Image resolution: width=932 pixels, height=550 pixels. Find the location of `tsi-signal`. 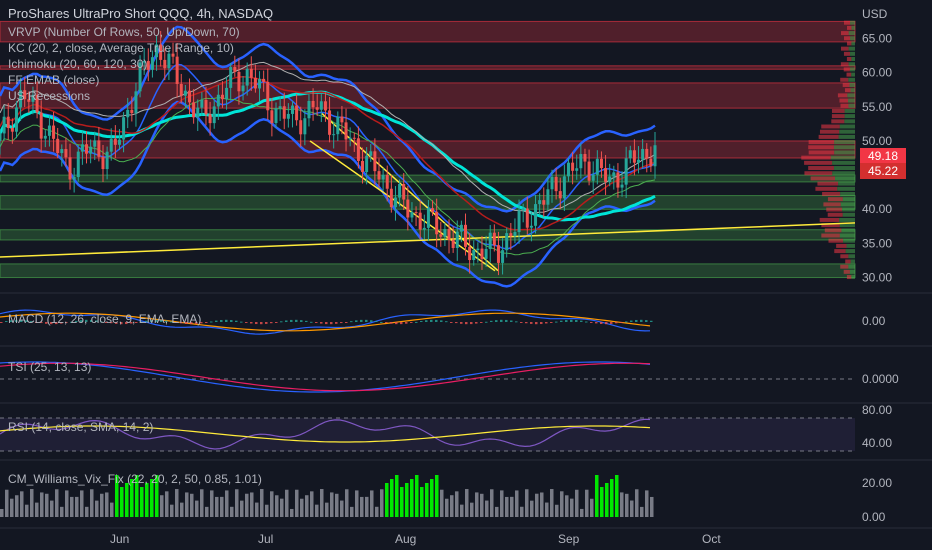

tsi-signal is located at coordinates (325, 377).